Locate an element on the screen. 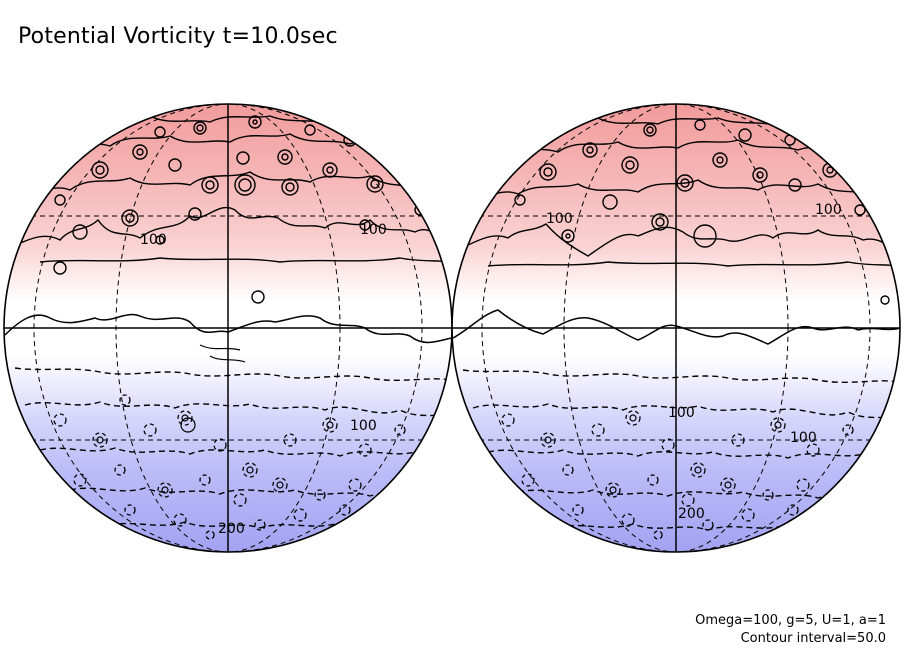 Image resolution: width=904 pixels, height=654 pixels. plot-title: Potential Vorticity t=10.0sec is located at coordinates (178, 36).